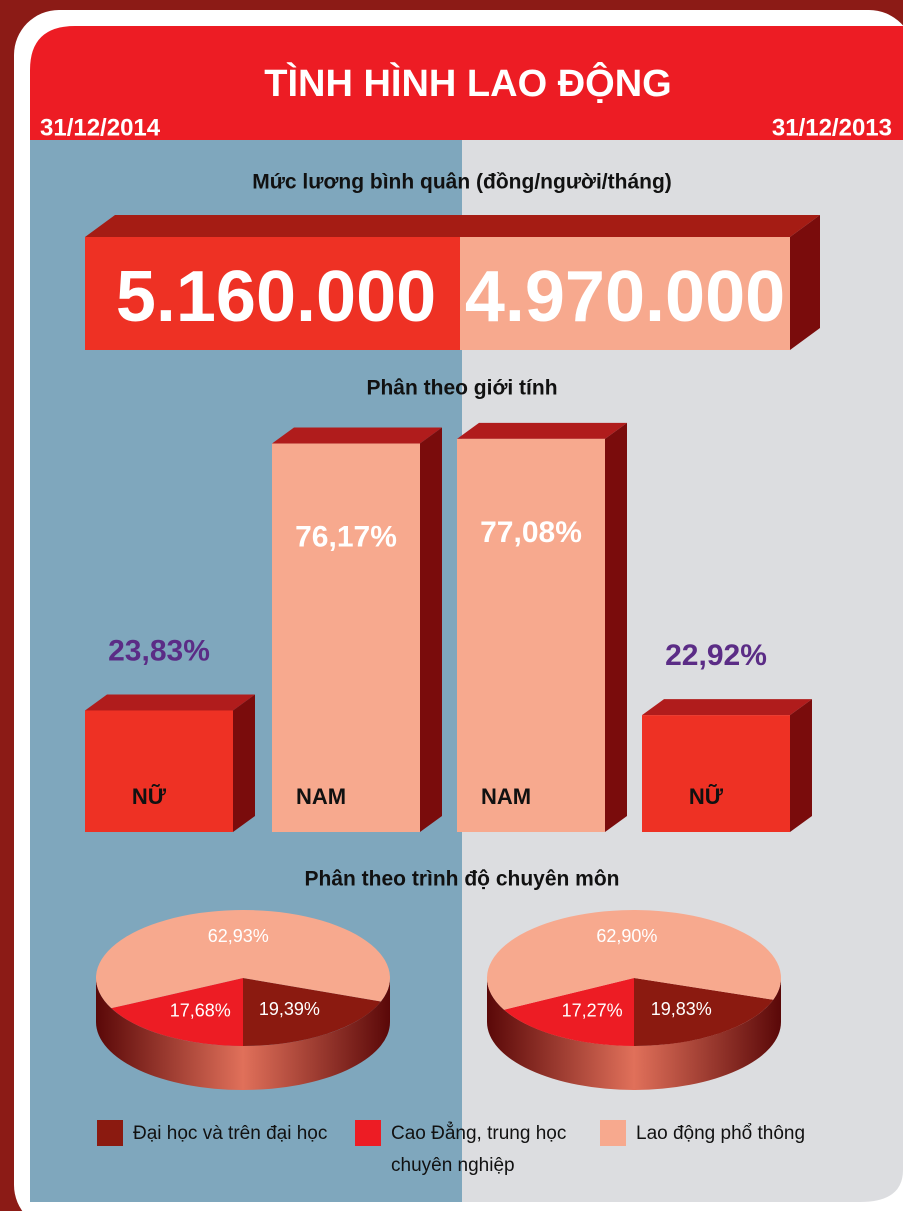 The height and width of the screenshot is (1211, 903). What do you see at coordinates (626, 936) in the screenshot?
I see `pie-value-label: 62,90%` at bounding box center [626, 936].